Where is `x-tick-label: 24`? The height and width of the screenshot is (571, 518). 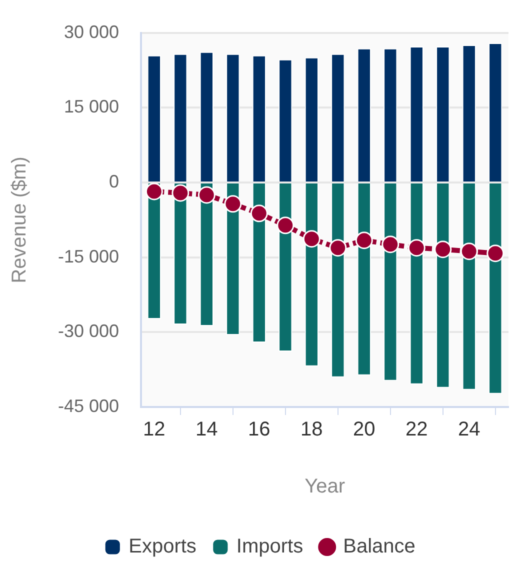 x-tick-label: 24 is located at coordinates (469, 429).